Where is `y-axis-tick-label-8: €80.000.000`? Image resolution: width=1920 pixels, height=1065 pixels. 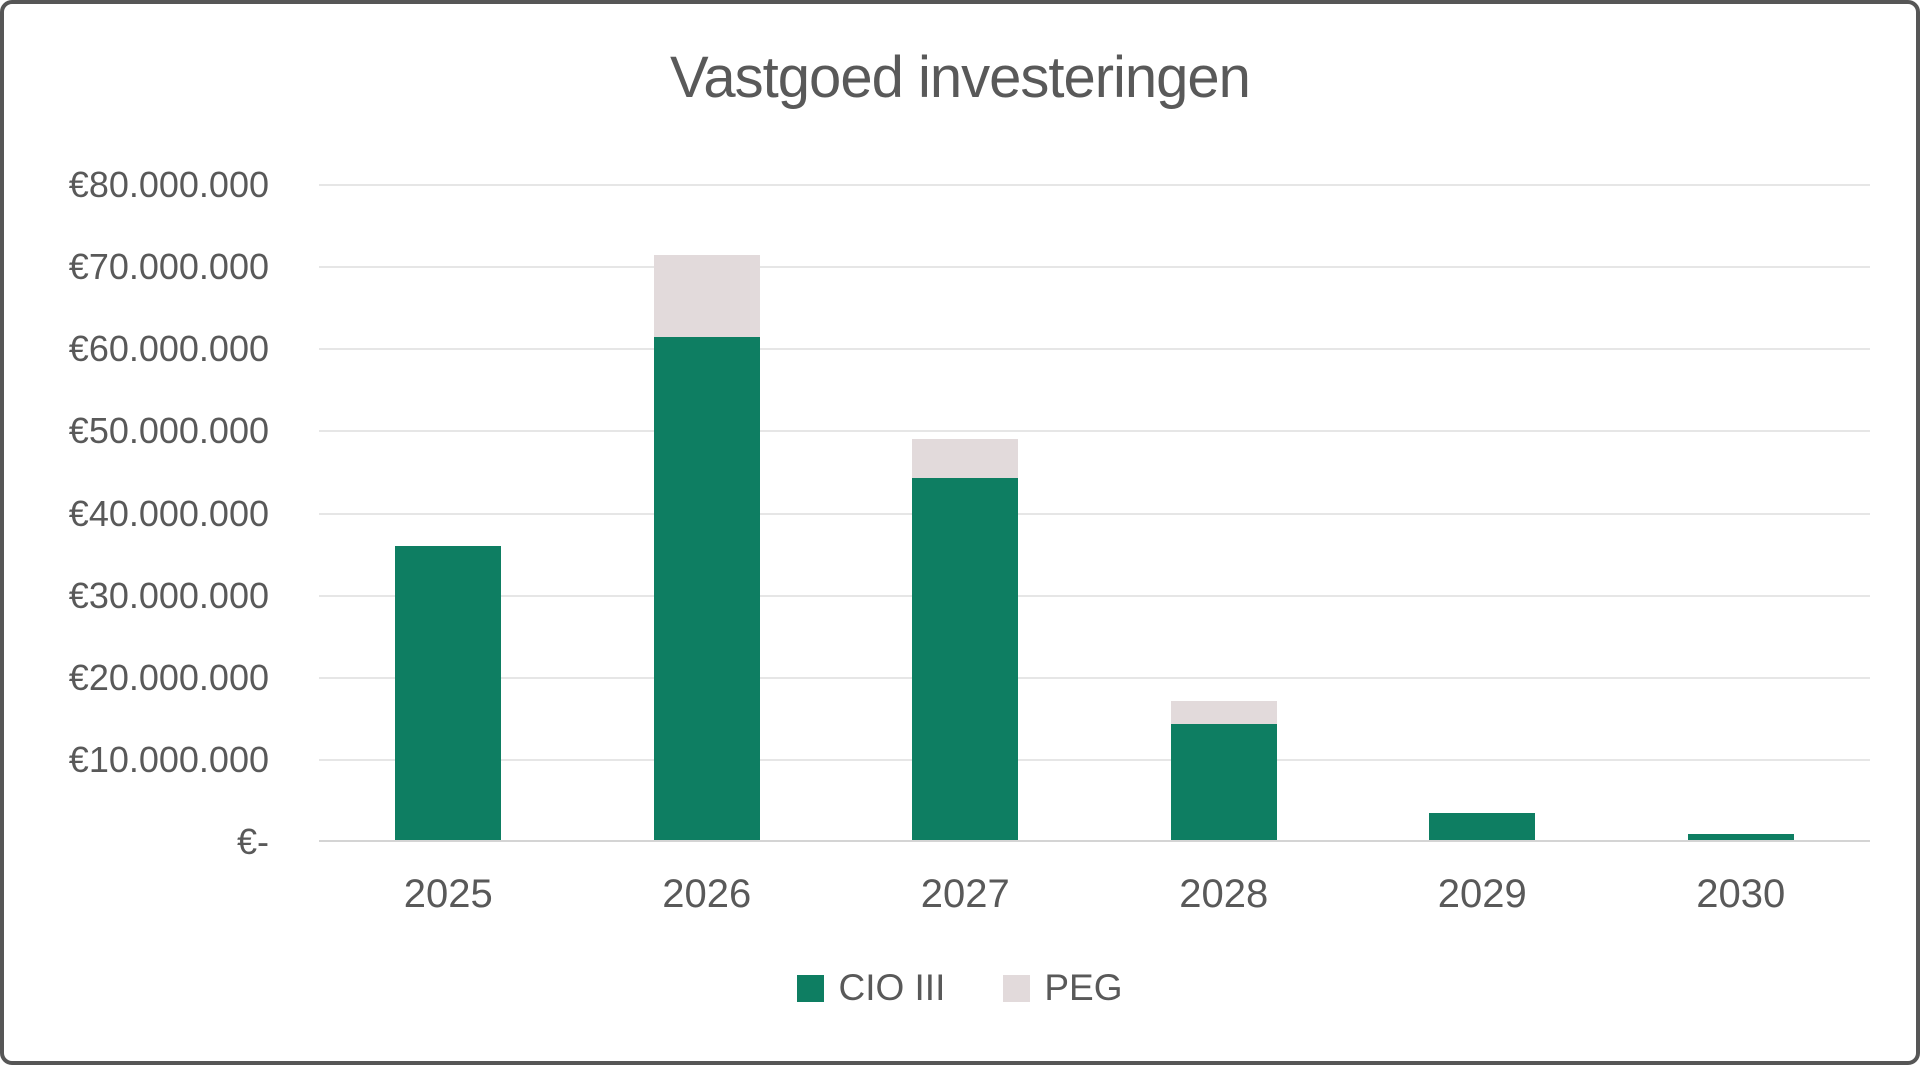 y-axis-tick-label-8: €80.000.000 is located at coordinates (168, 184).